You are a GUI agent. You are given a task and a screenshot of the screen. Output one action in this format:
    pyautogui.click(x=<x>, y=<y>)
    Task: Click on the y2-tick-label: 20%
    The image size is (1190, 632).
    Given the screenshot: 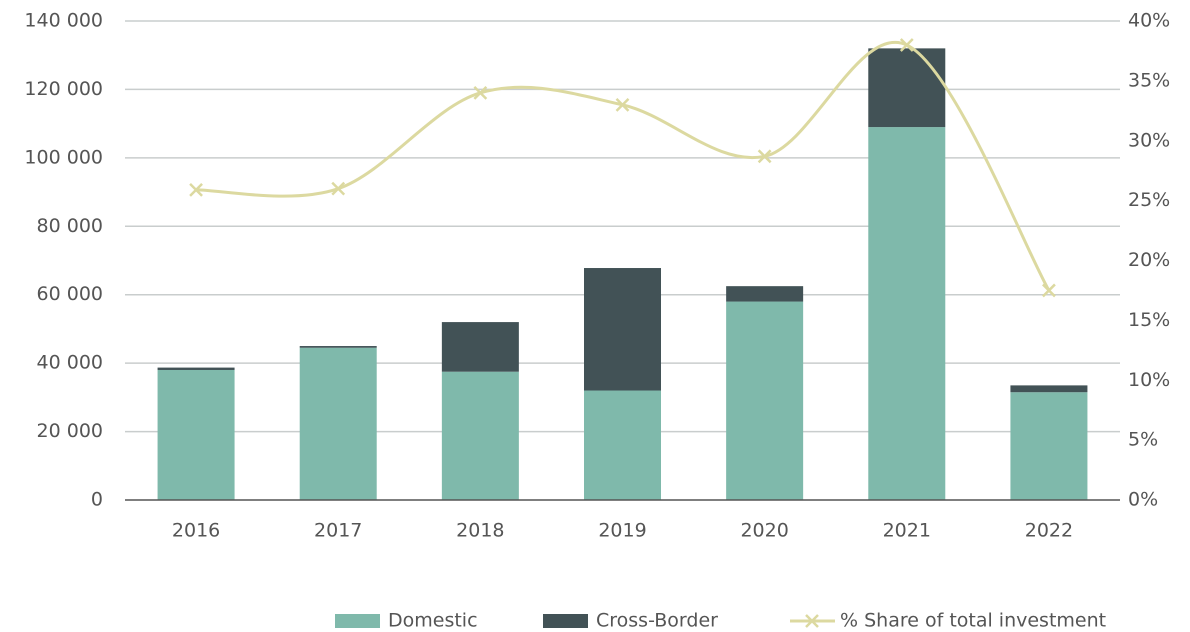 What is the action you would take?
    pyautogui.click(x=1149, y=260)
    